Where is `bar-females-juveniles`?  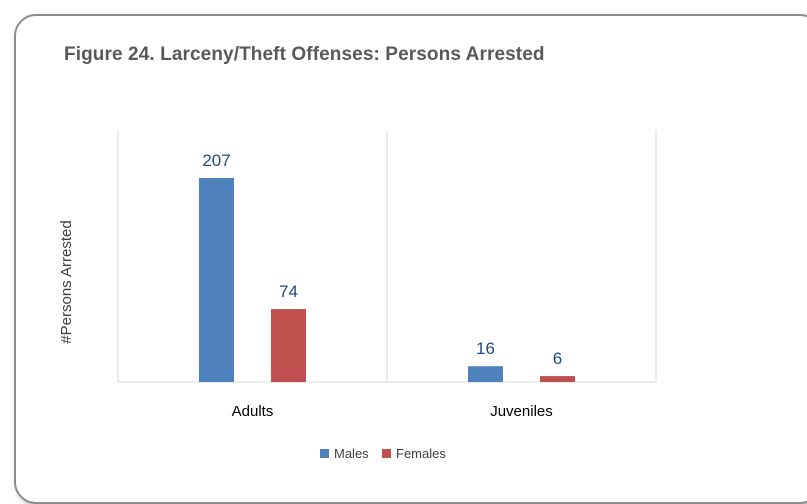 bar-females-juveniles is located at coordinates (557, 379).